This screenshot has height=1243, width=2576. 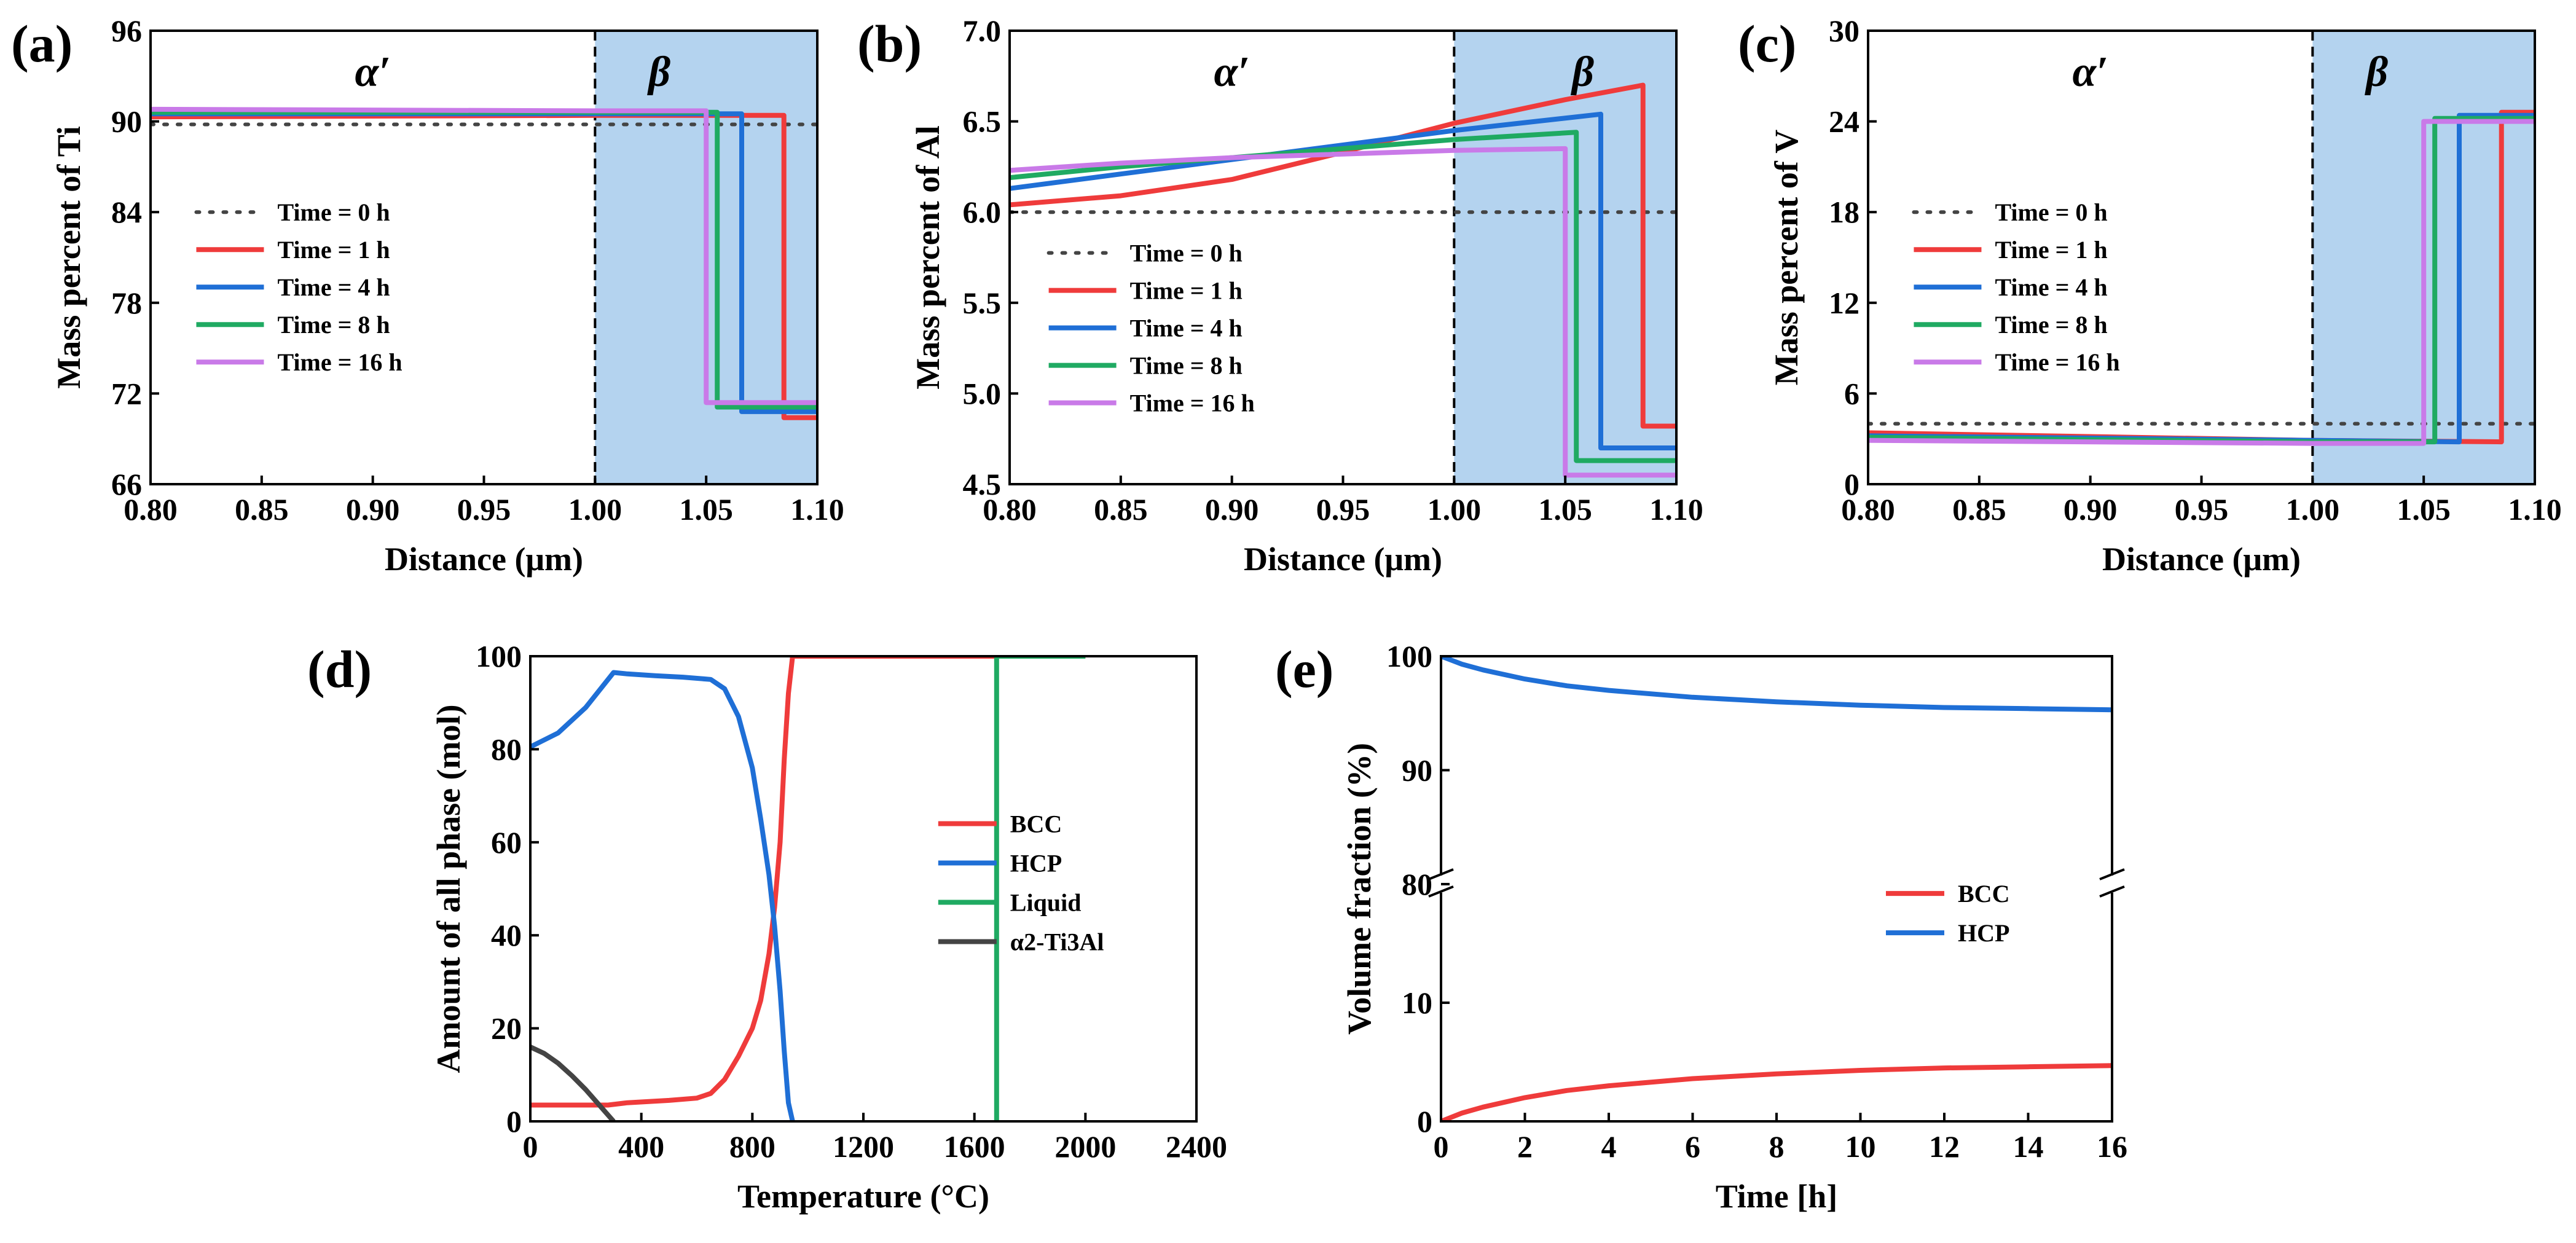 What do you see at coordinates (126, 393) in the screenshot?
I see `y-tick-label: 72` at bounding box center [126, 393].